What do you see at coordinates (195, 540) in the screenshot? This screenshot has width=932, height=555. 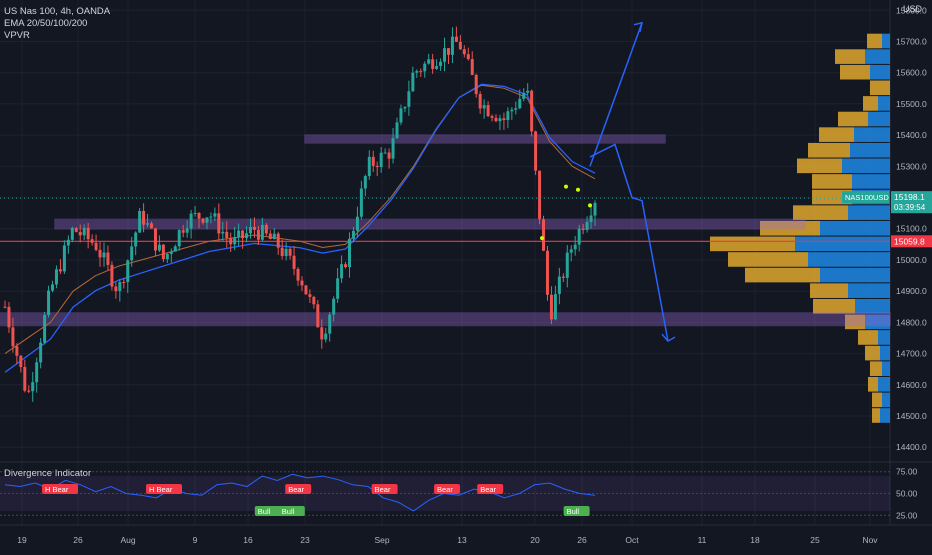 I see `time-tick-label: 9` at bounding box center [195, 540].